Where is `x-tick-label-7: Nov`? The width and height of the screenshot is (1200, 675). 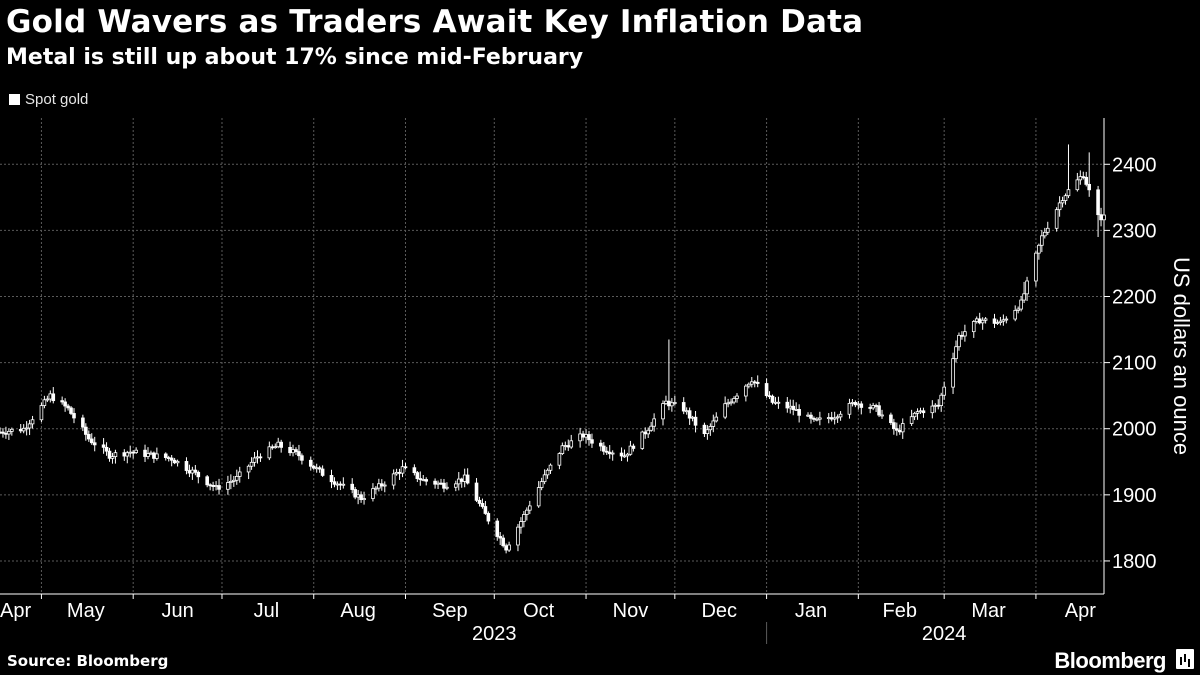
x-tick-label-7: Nov is located at coordinates (631, 611).